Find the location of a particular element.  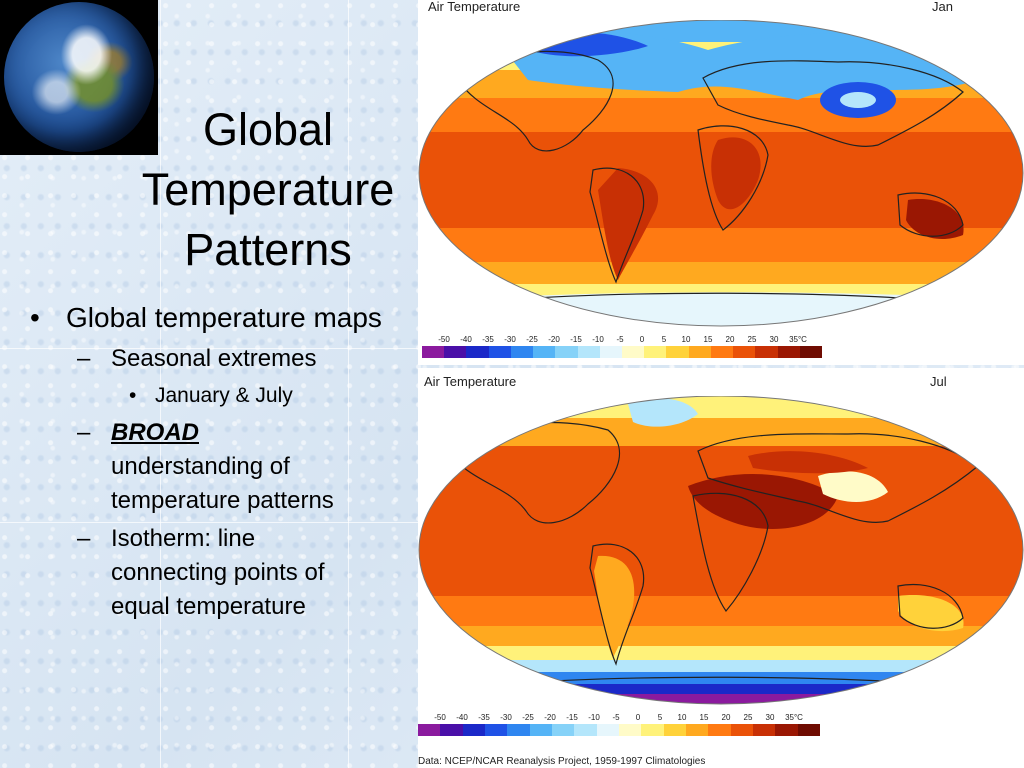

bullet-text: Global temperature maps is located at coordinates (224, 317).